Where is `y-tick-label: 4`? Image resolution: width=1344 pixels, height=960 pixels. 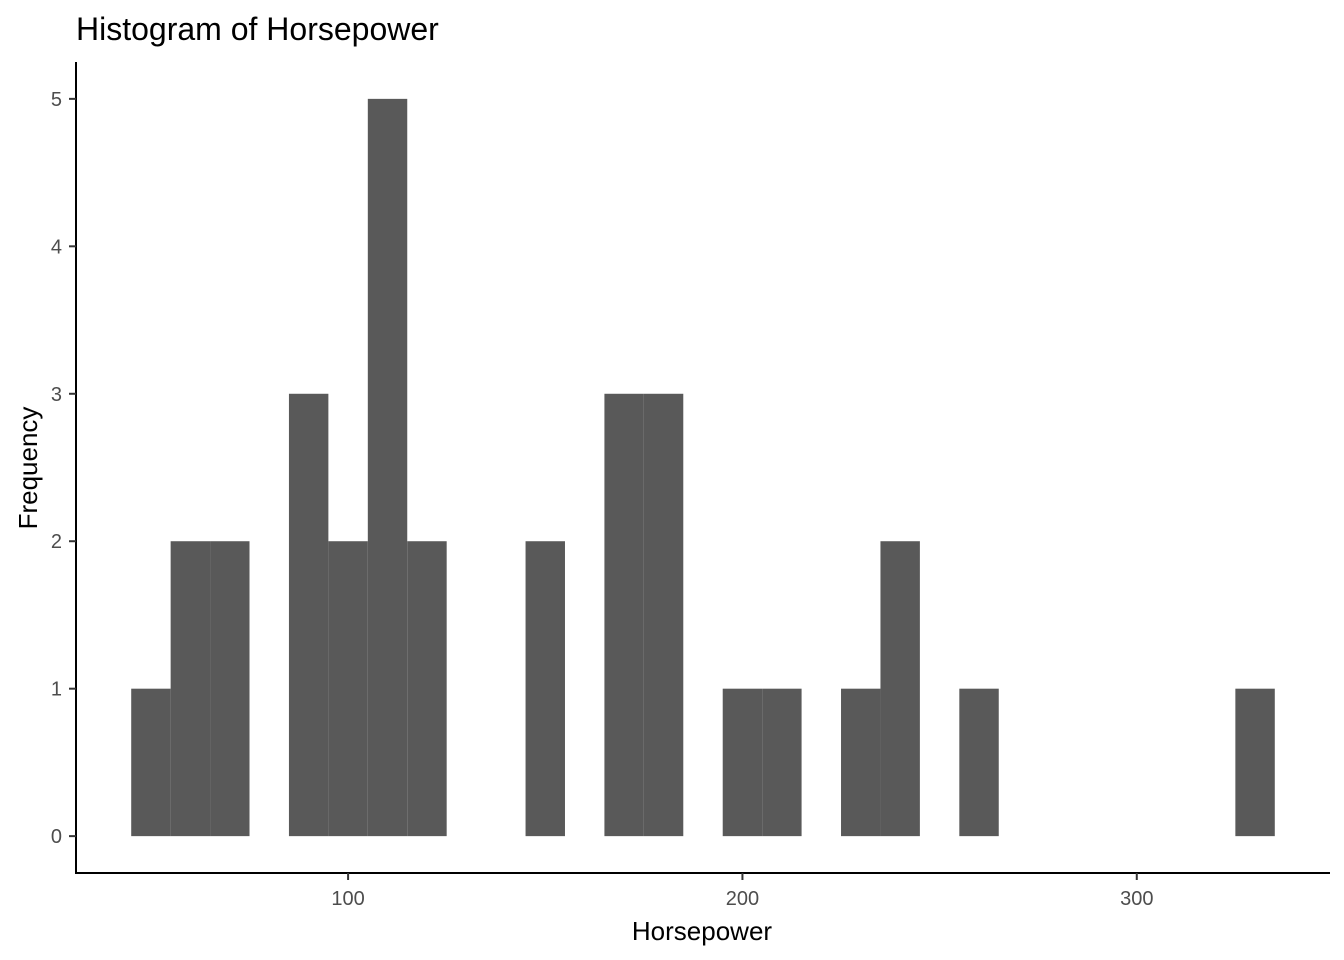 y-tick-label: 4 is located at coordinates (56, 247).